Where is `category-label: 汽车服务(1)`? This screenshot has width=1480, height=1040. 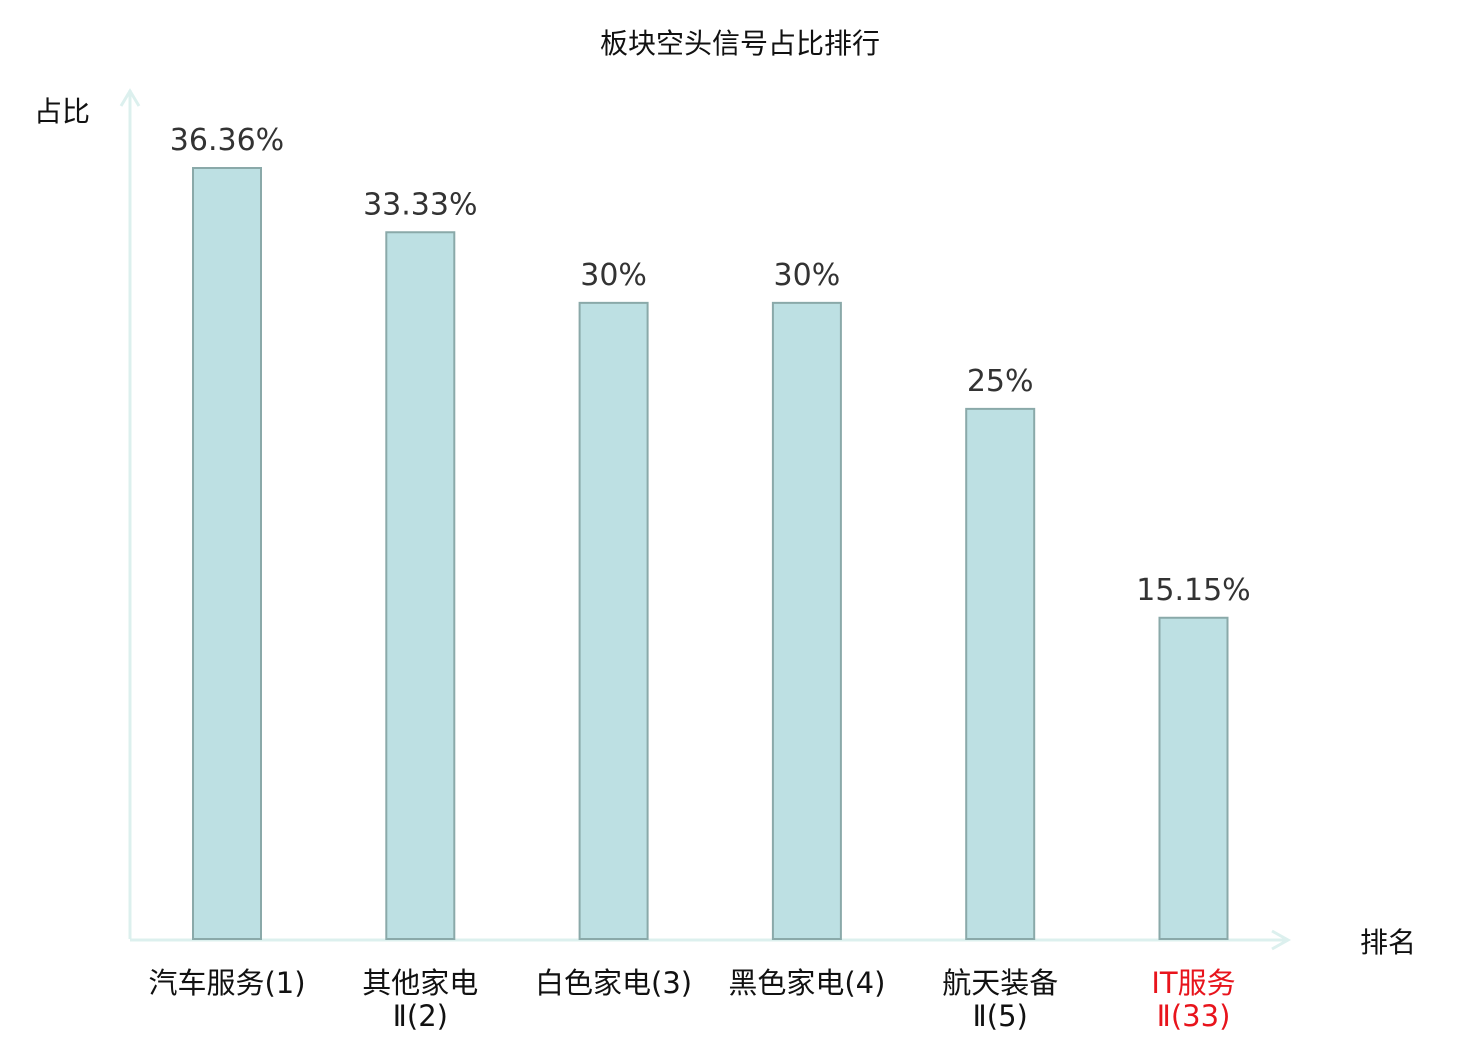 category-label: 汽车服务(1) is located at coordinates (226, 983).